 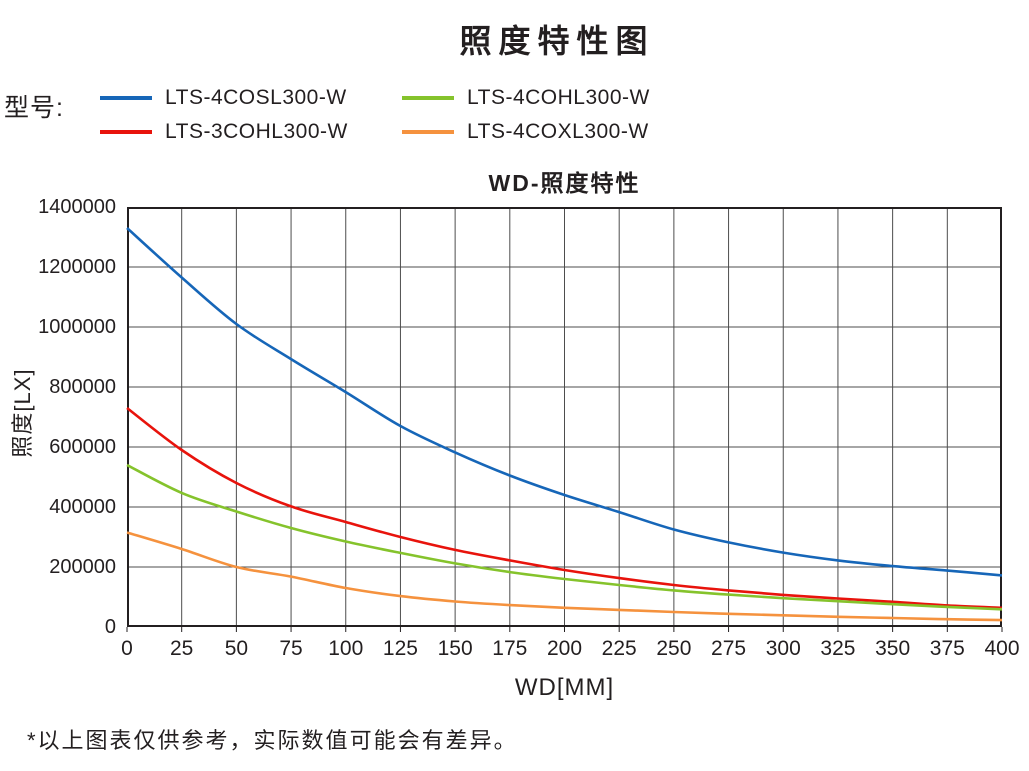 What do you see at coordinates (110, 627) in the screenshot?
I see `y-tick-label: 0` at bounding box center [110, 627].